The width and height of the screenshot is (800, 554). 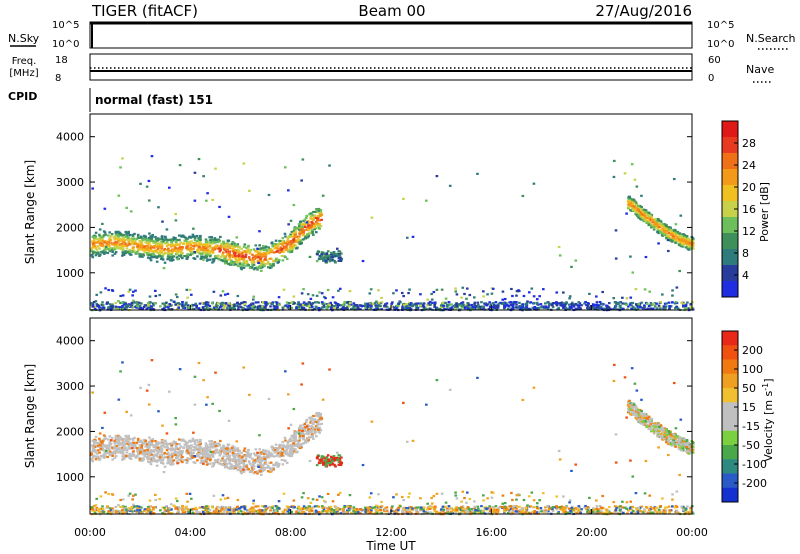 I want to click on nsearch-label: N.Search, so click(x=771, y=38).